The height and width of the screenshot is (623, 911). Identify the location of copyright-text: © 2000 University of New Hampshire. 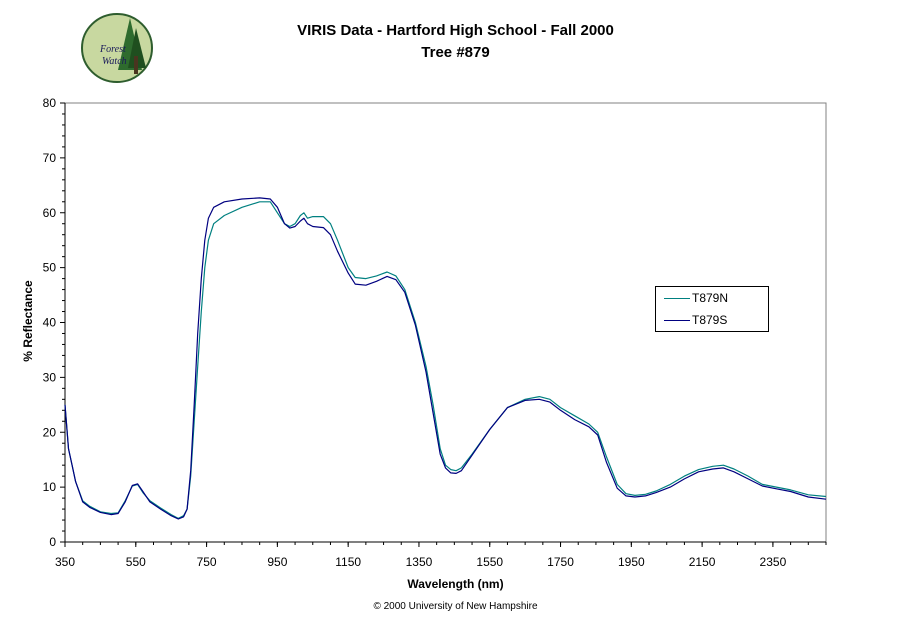
(455, 606).